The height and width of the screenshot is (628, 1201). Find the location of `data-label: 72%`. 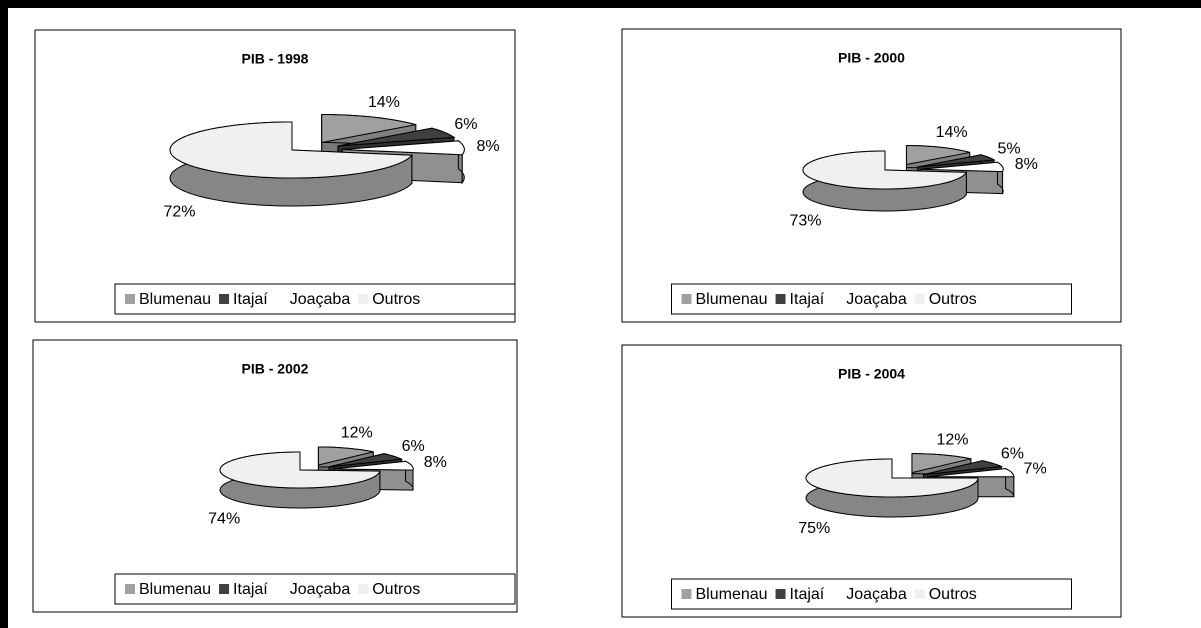

data-label: 72% is located at coordinates (179, 211).